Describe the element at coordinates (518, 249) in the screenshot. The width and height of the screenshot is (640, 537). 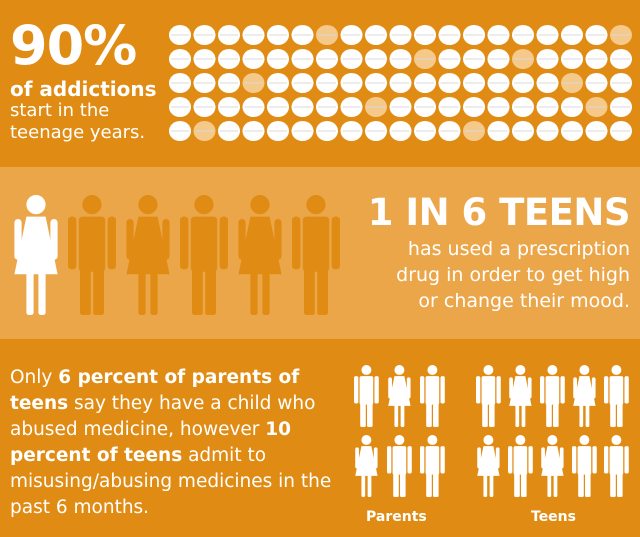
I see `one-in-six-line-1: has used a prescription` at that location.